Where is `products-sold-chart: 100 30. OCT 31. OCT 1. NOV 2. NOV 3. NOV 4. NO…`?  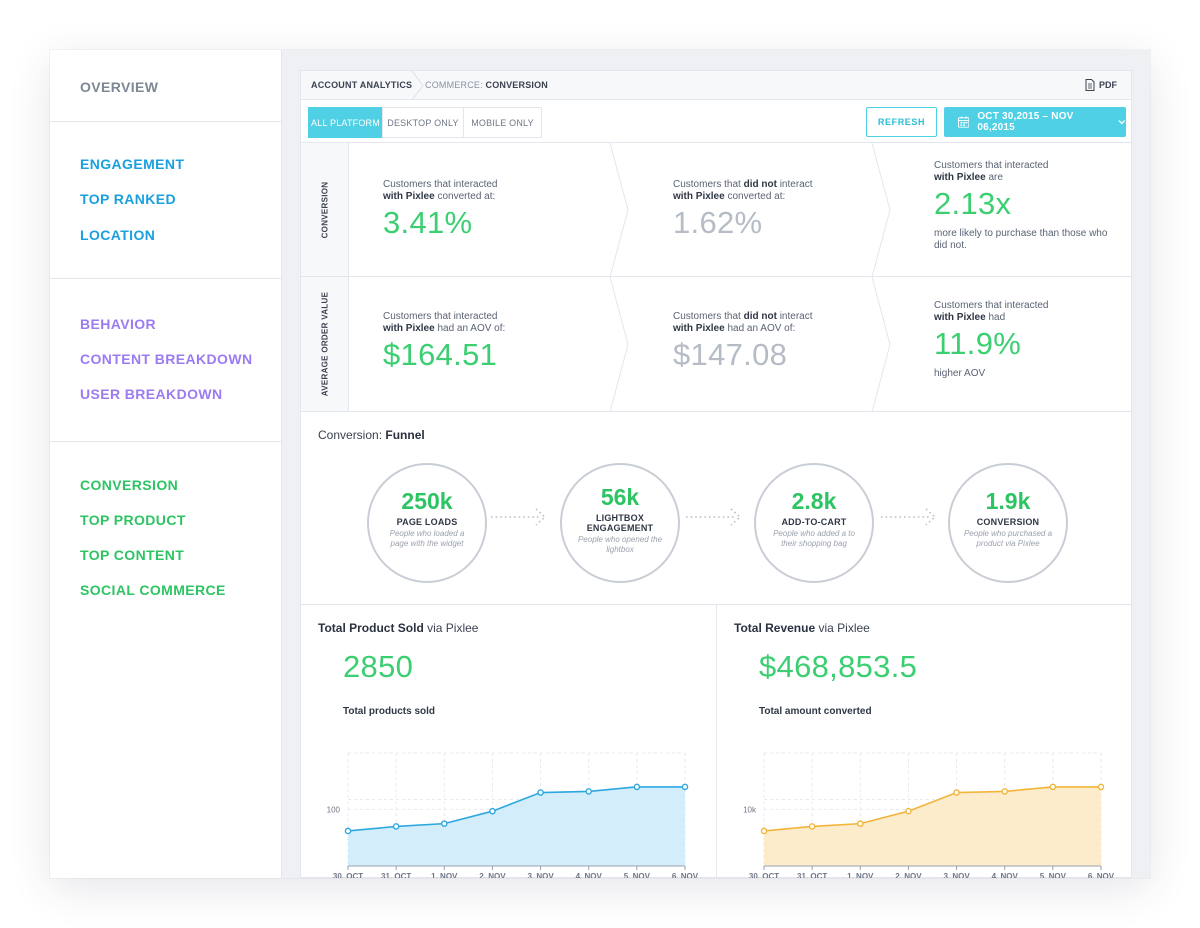
products-sold-chart: 100 30. OCT 31. OCT 1. NOV 2. NOV 3. NOV 4. NO… is located at coordinates (513, 815).